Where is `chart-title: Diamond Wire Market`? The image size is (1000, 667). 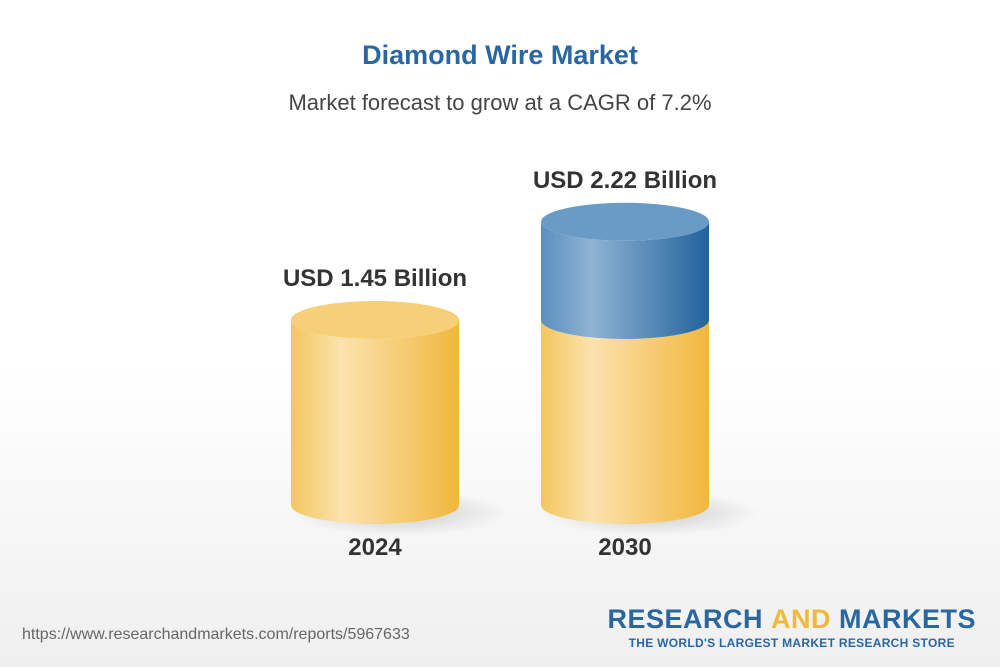
chart-title: Diamond Wire Market is located at coordinates (500, 55).